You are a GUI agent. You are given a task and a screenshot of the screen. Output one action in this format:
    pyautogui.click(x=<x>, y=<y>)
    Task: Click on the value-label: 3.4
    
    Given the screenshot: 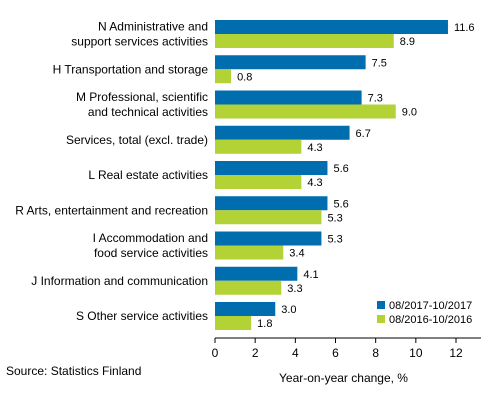 What is the action you would take?
    pyautogui.click(x=296, y=254)
    